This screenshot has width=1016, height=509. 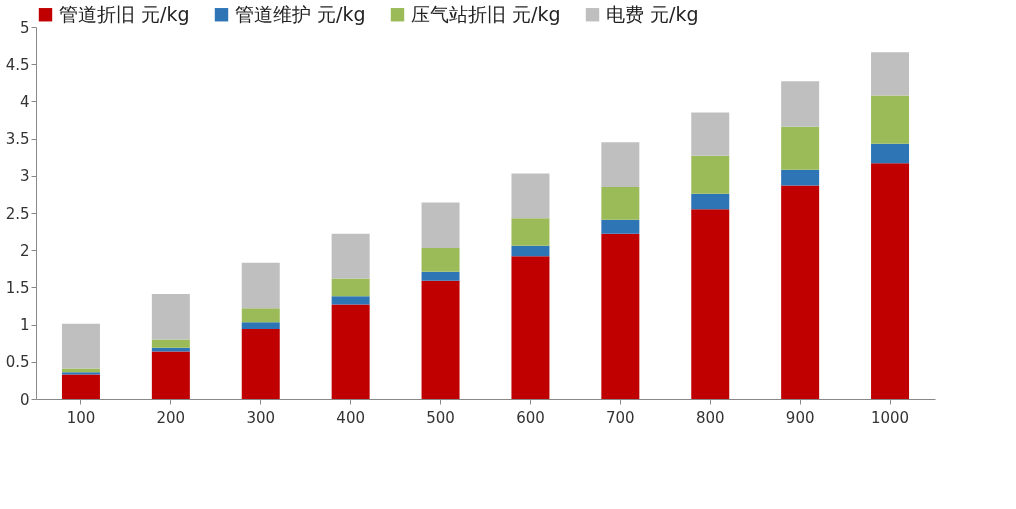 I want to click on y-tick-label: 0.5, so click(x=17, y=362).